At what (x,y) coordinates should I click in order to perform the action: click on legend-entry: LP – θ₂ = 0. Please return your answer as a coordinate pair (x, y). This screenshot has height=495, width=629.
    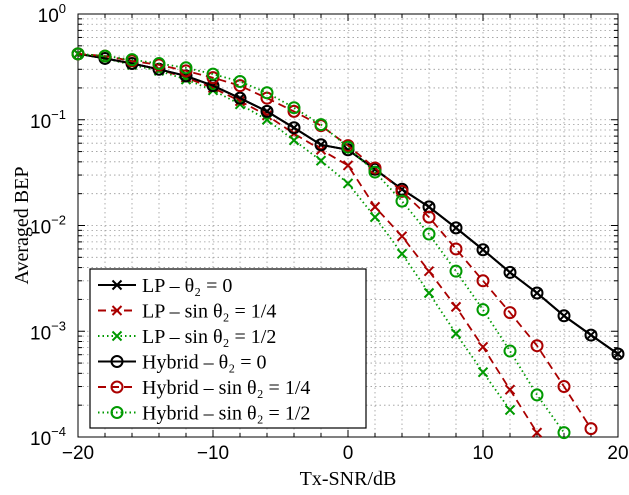
    Looking at the image, I should click on (165, 286).